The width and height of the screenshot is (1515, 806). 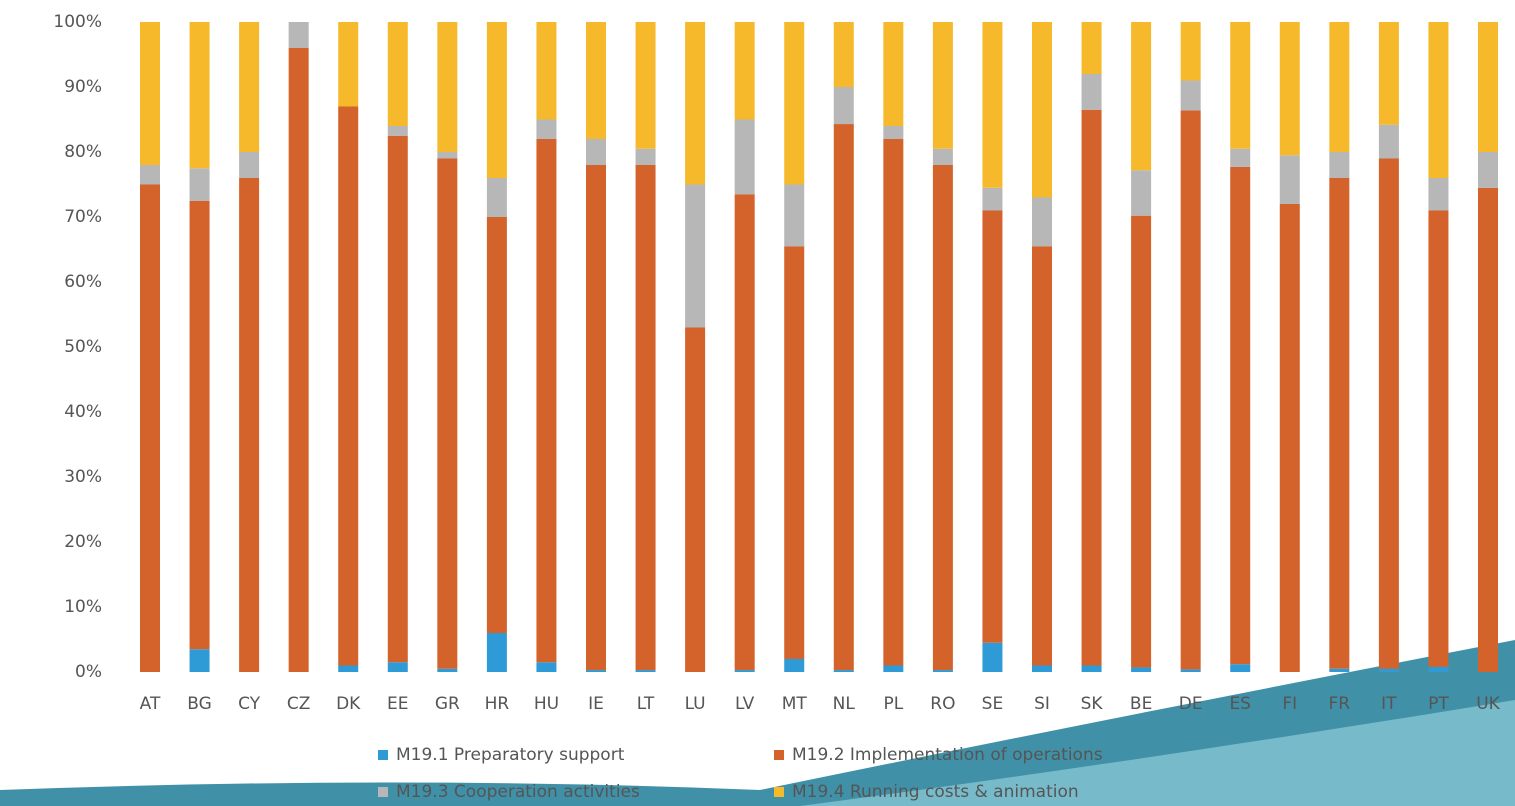 I want to click on decor-swoosh-light, so click(x=1157, y=753).